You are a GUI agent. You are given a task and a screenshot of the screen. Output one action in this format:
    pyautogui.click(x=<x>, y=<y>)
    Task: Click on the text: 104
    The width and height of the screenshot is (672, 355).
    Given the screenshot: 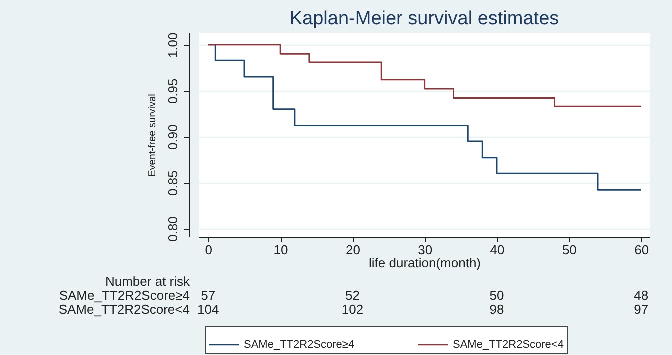 What is the action you would take?
    pyautogui.click(x=209, y=309)
    